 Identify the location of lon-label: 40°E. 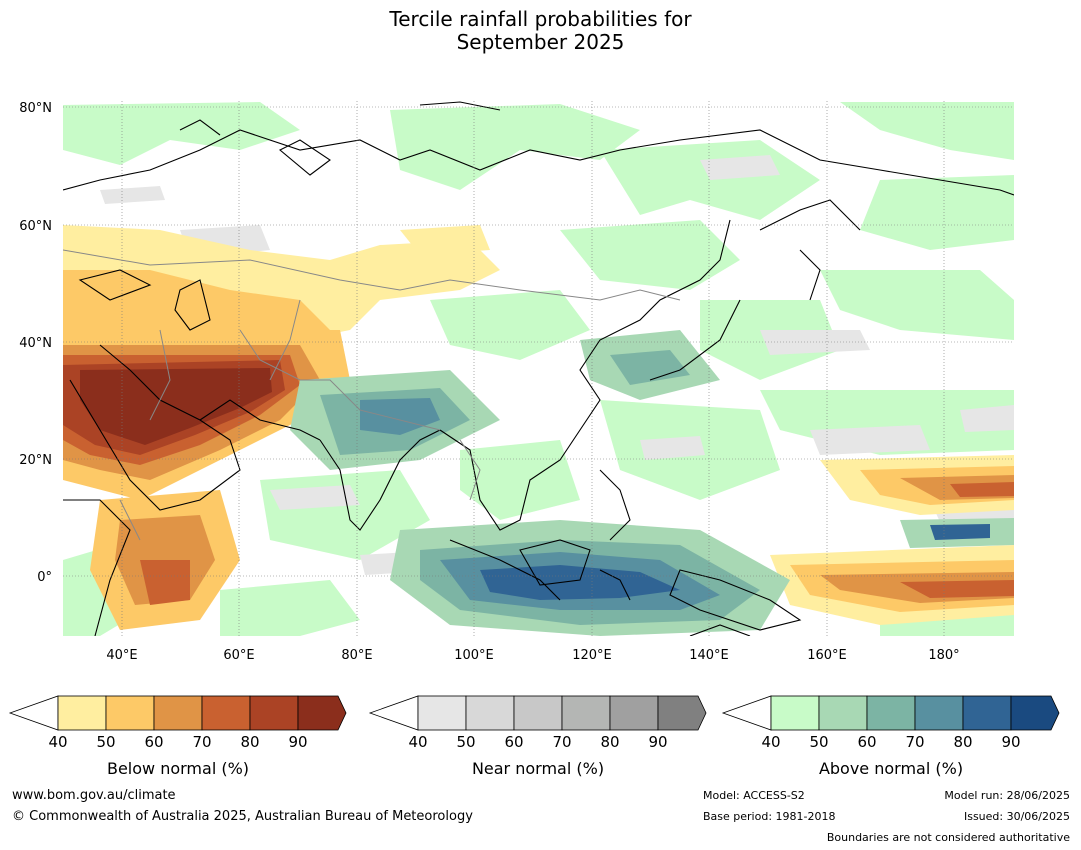
(121, 655).